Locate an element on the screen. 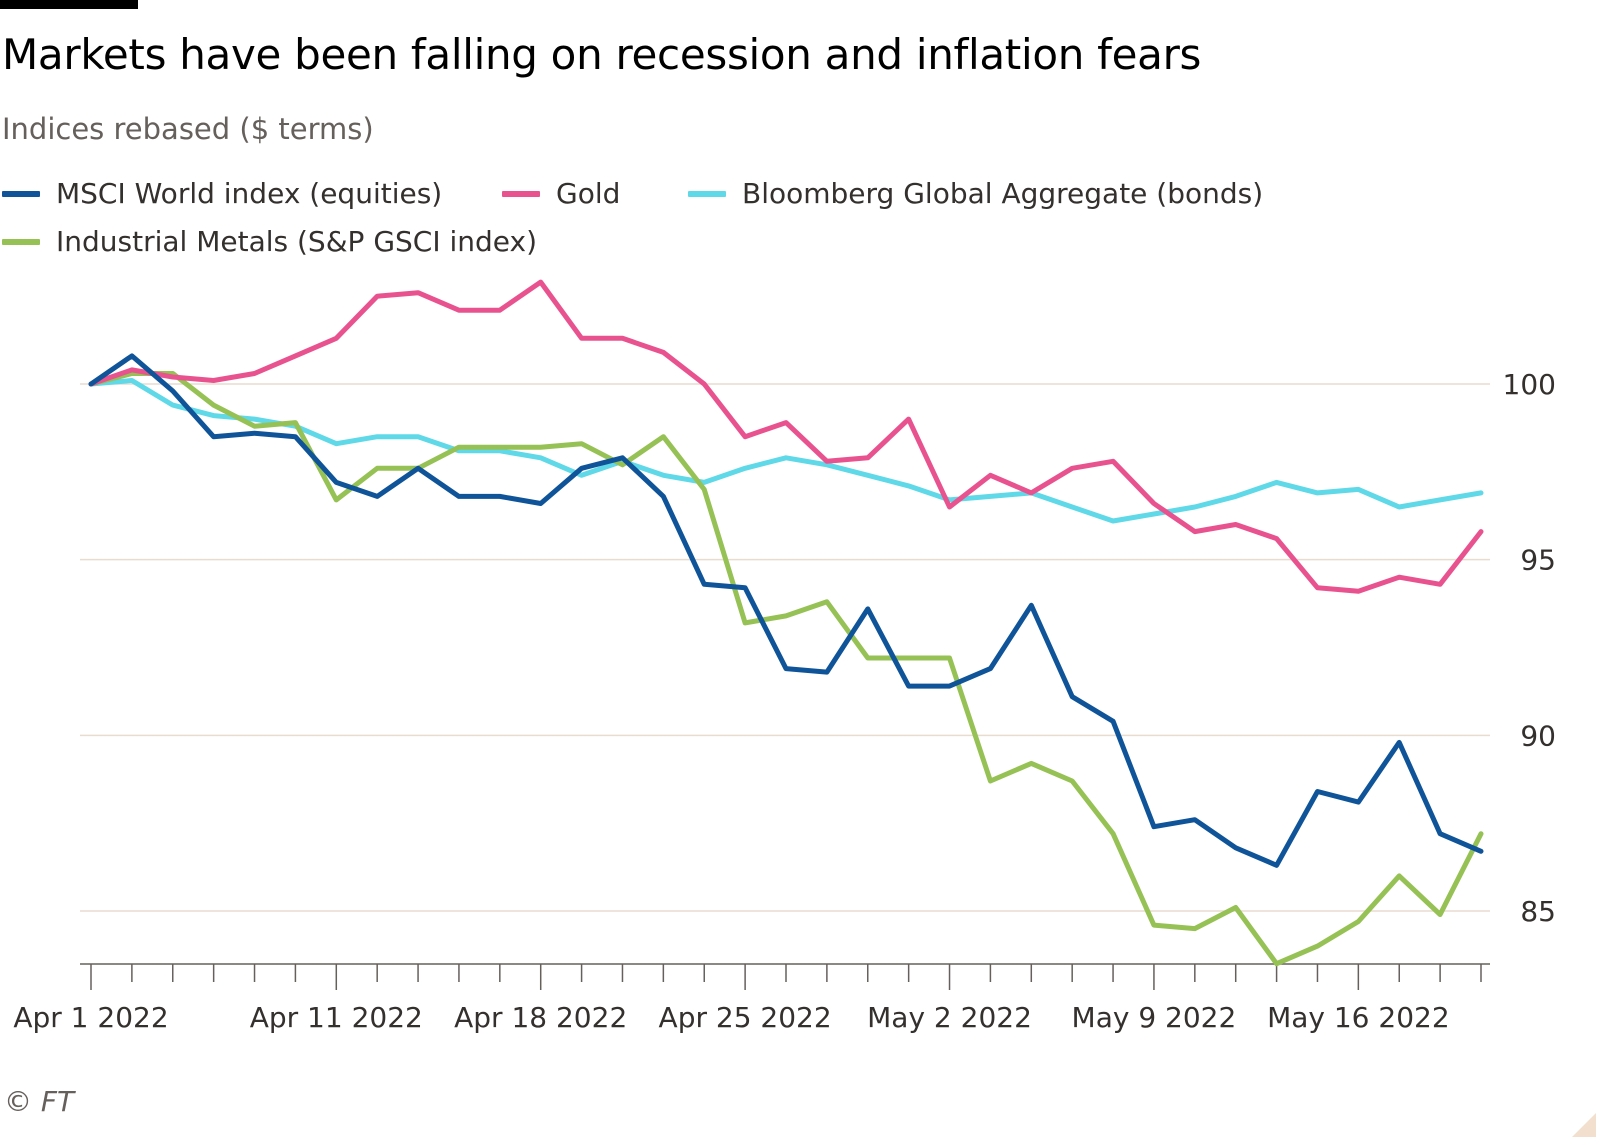  legend-item-metals: Industrial Metals (S&P GSCI index) is located at coordinates (269, 241).